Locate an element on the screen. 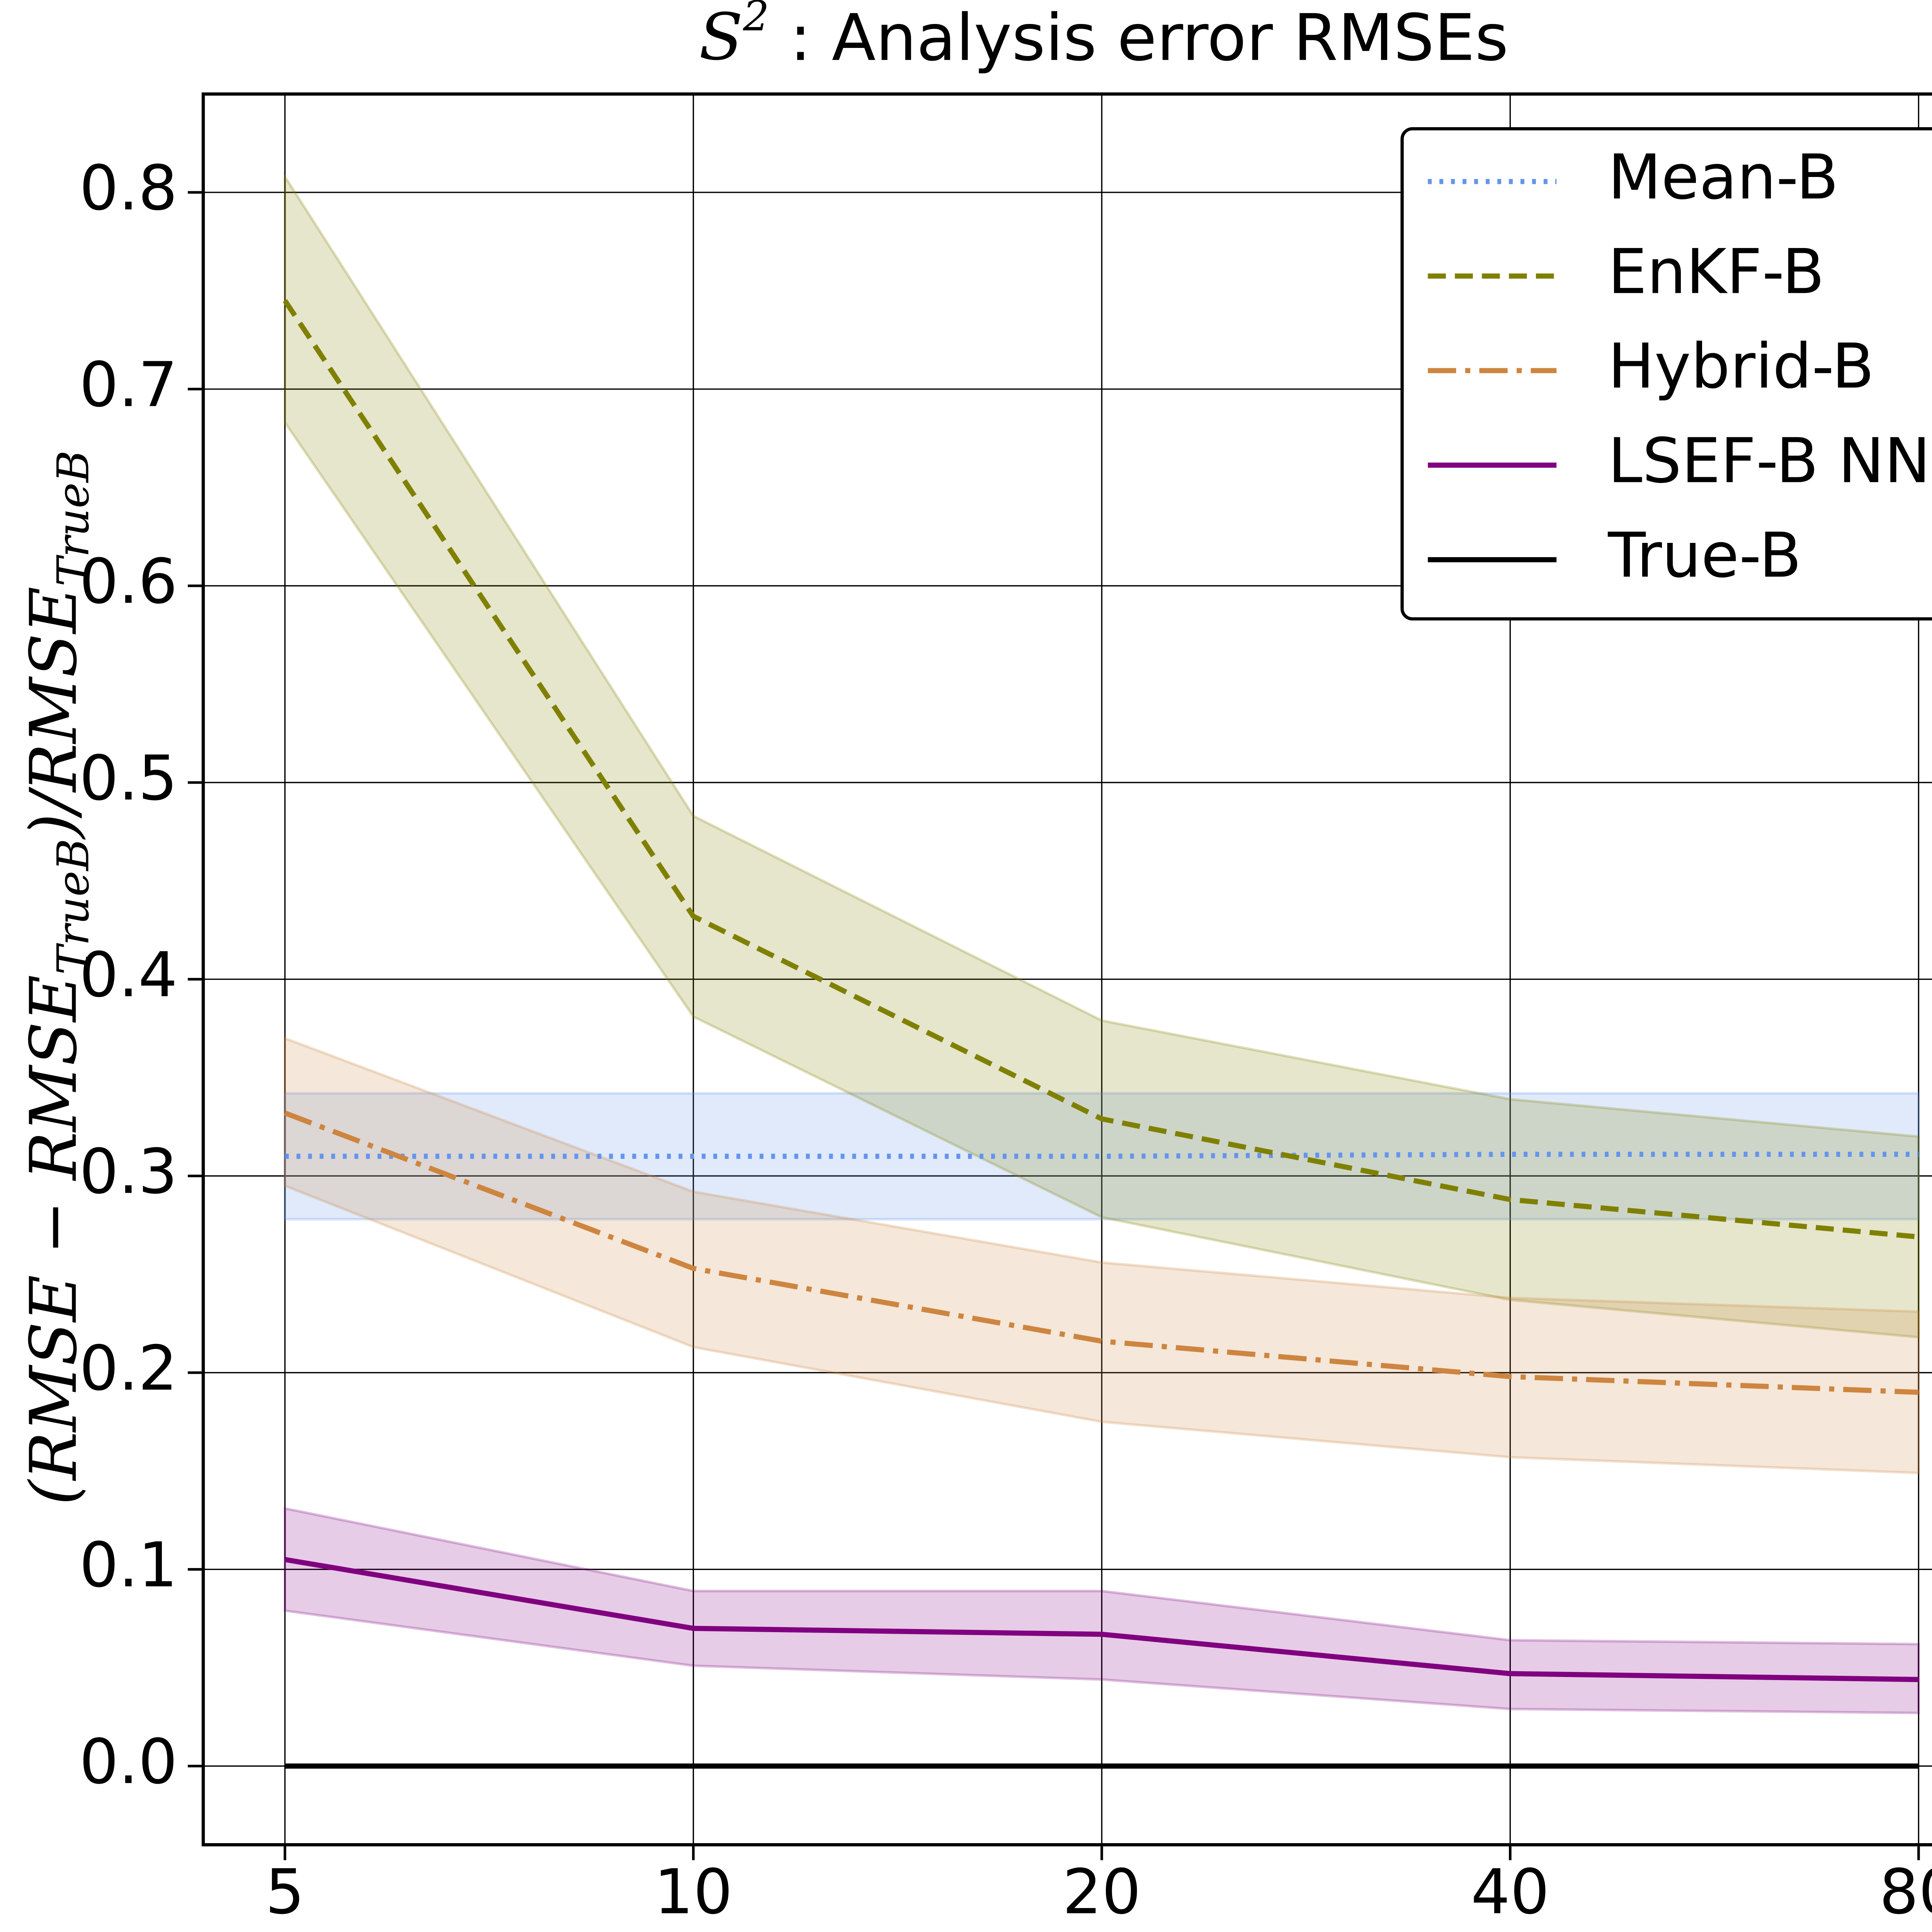  legend-label: Hybrid-B is located at coordinates (1741, 366).